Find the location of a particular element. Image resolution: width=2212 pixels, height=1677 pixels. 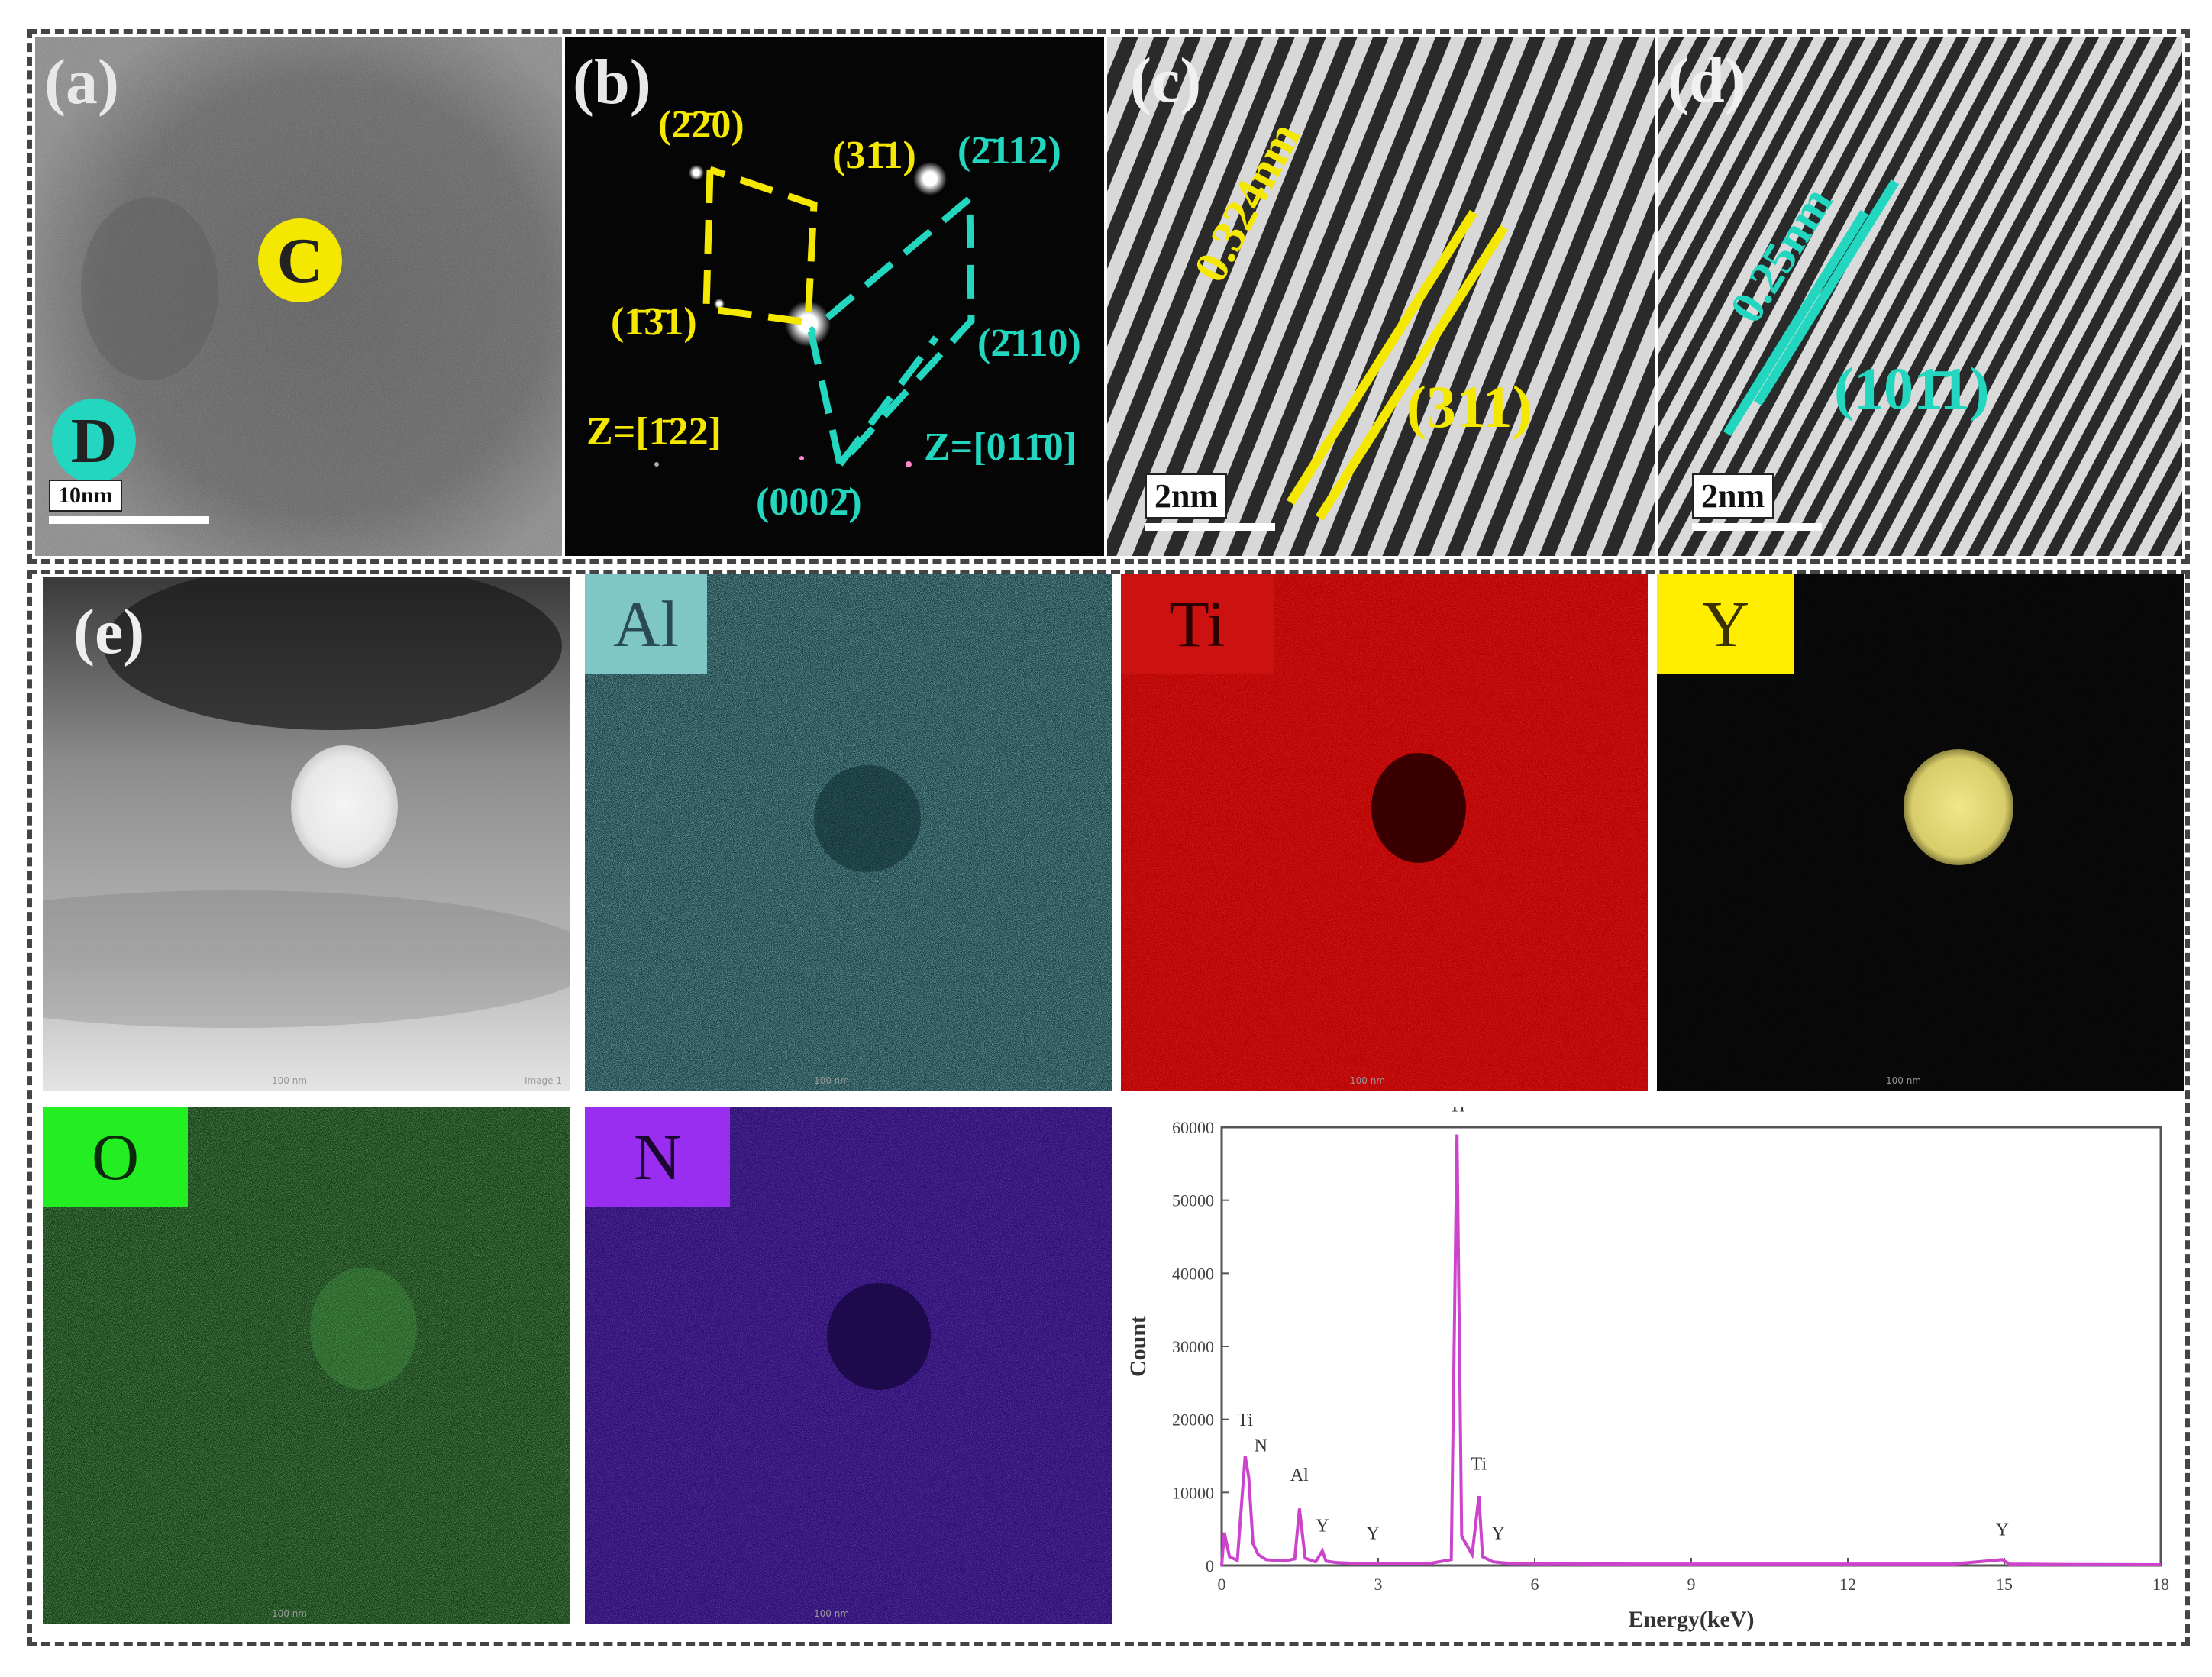

panel-e-label: (e) is located at coordinates (109, 631).